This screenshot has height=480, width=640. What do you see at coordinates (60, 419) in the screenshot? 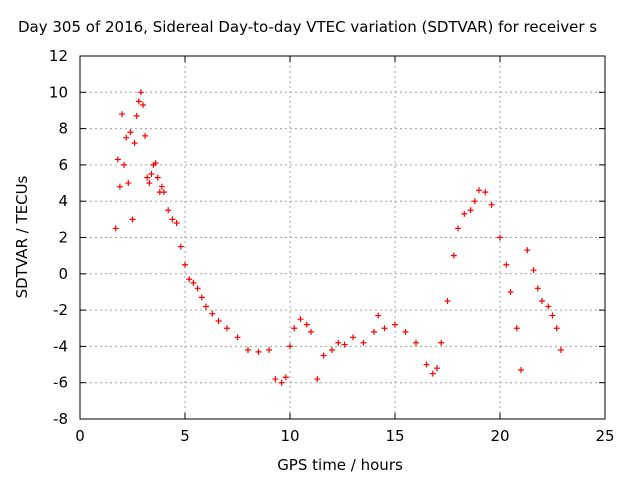
I see `y-tick-label: -8` at bounding box center [60, 419].